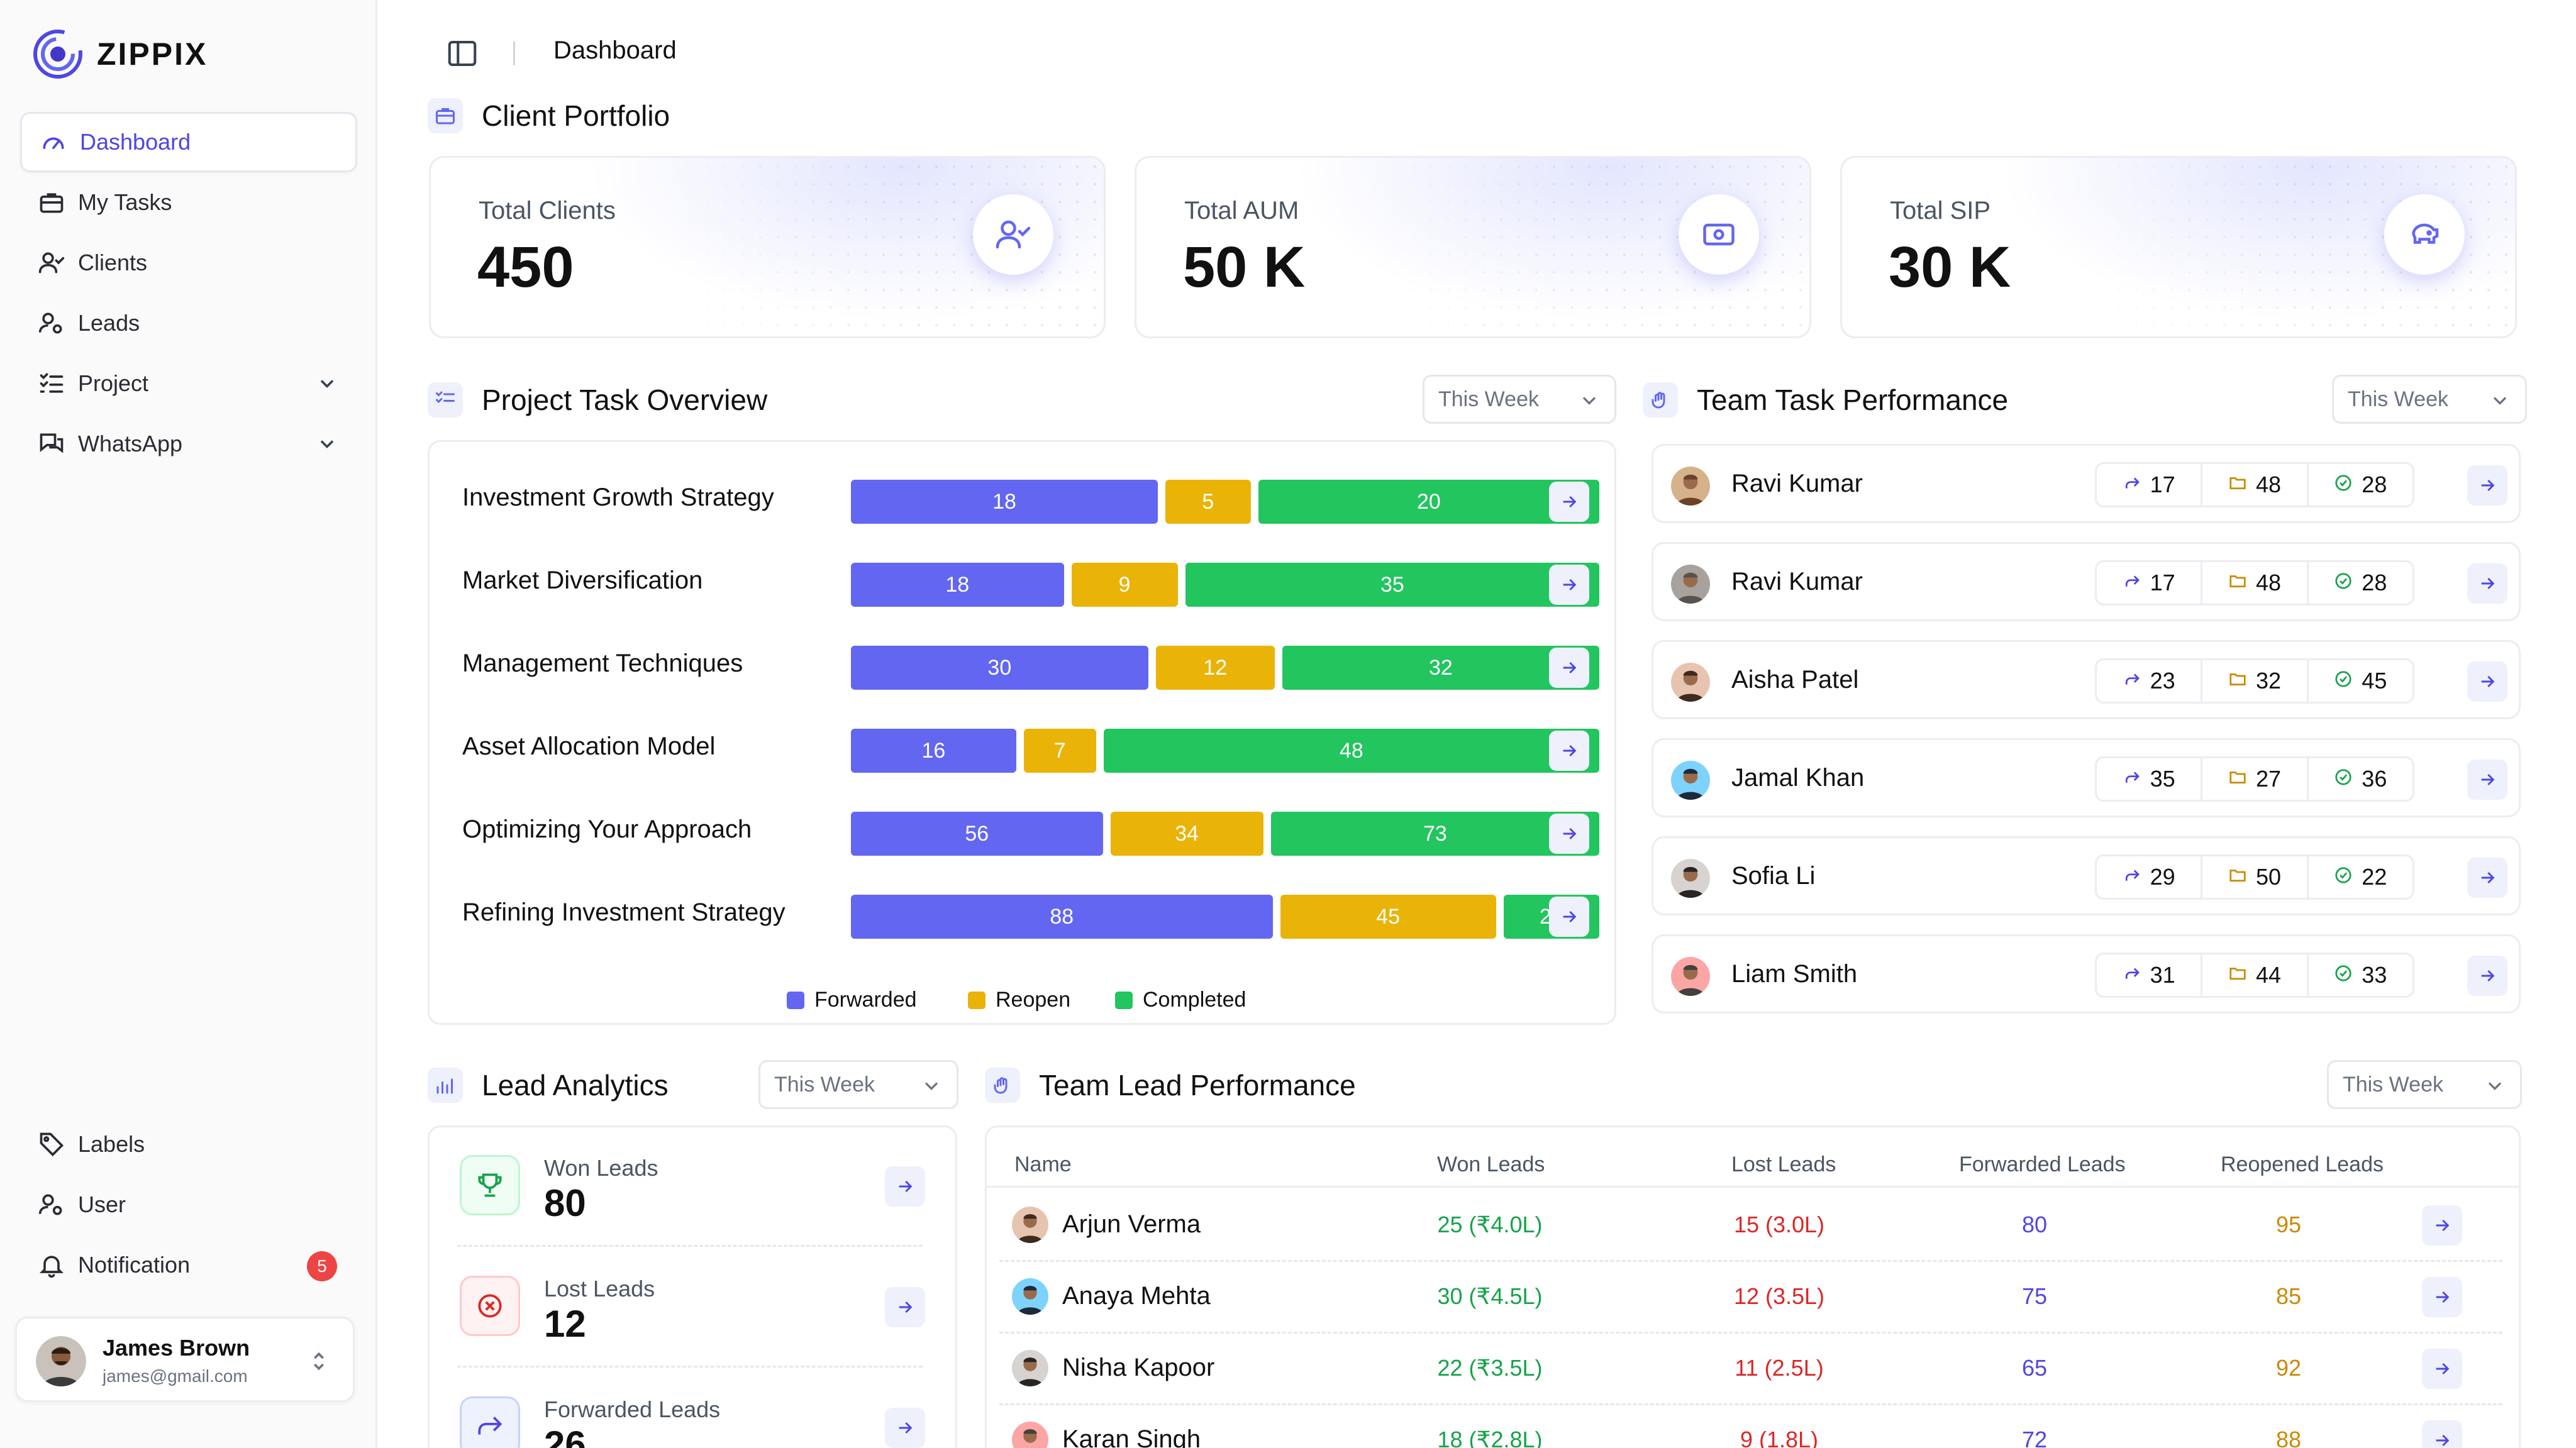  Describe the element at coordinates (185, 1359) in the screenshot. I see `user-menu: James Brown james@gmail.com` at that location.